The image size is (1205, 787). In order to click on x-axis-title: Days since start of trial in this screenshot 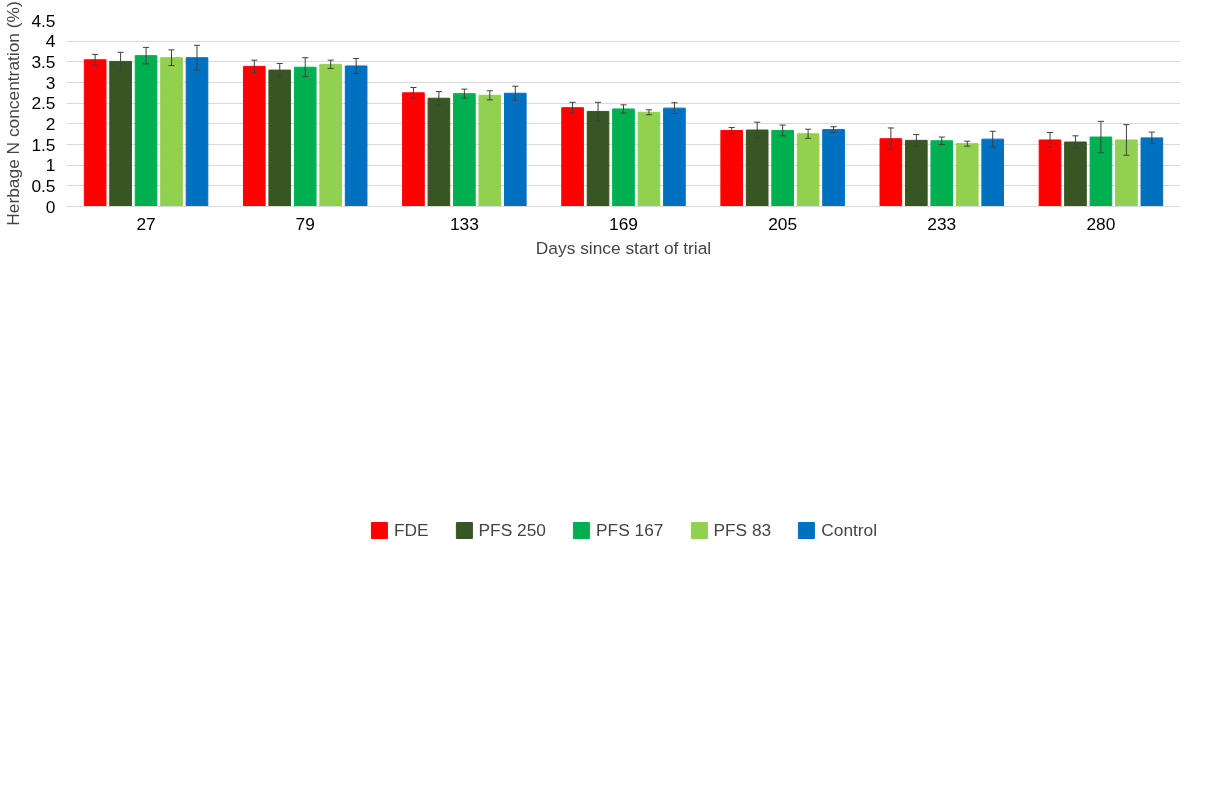, I will do `click(623, 247)`.